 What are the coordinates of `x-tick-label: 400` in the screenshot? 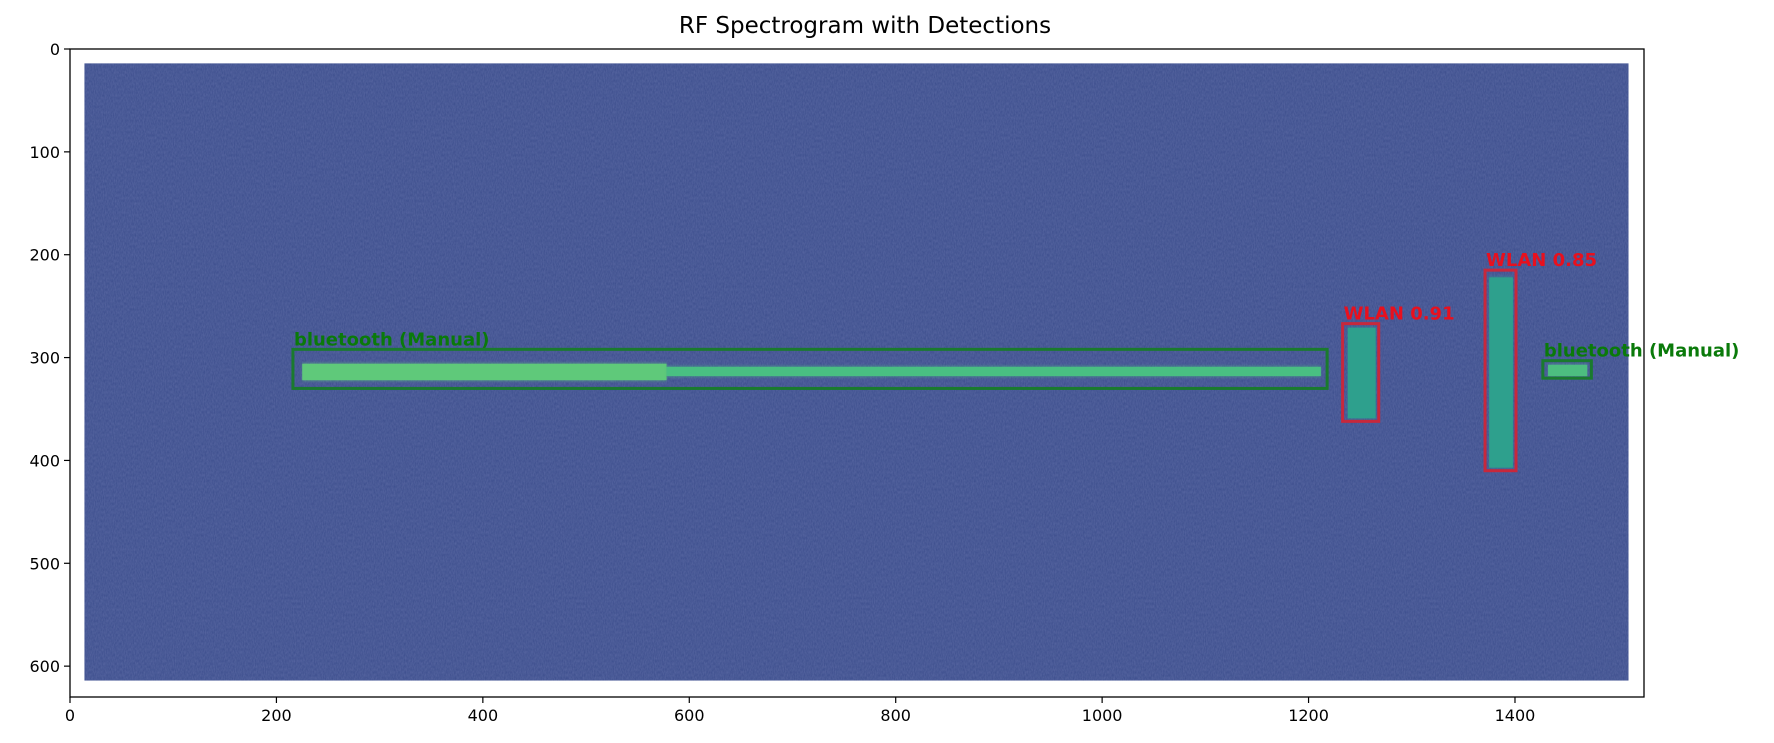 It's located at (483, 715).